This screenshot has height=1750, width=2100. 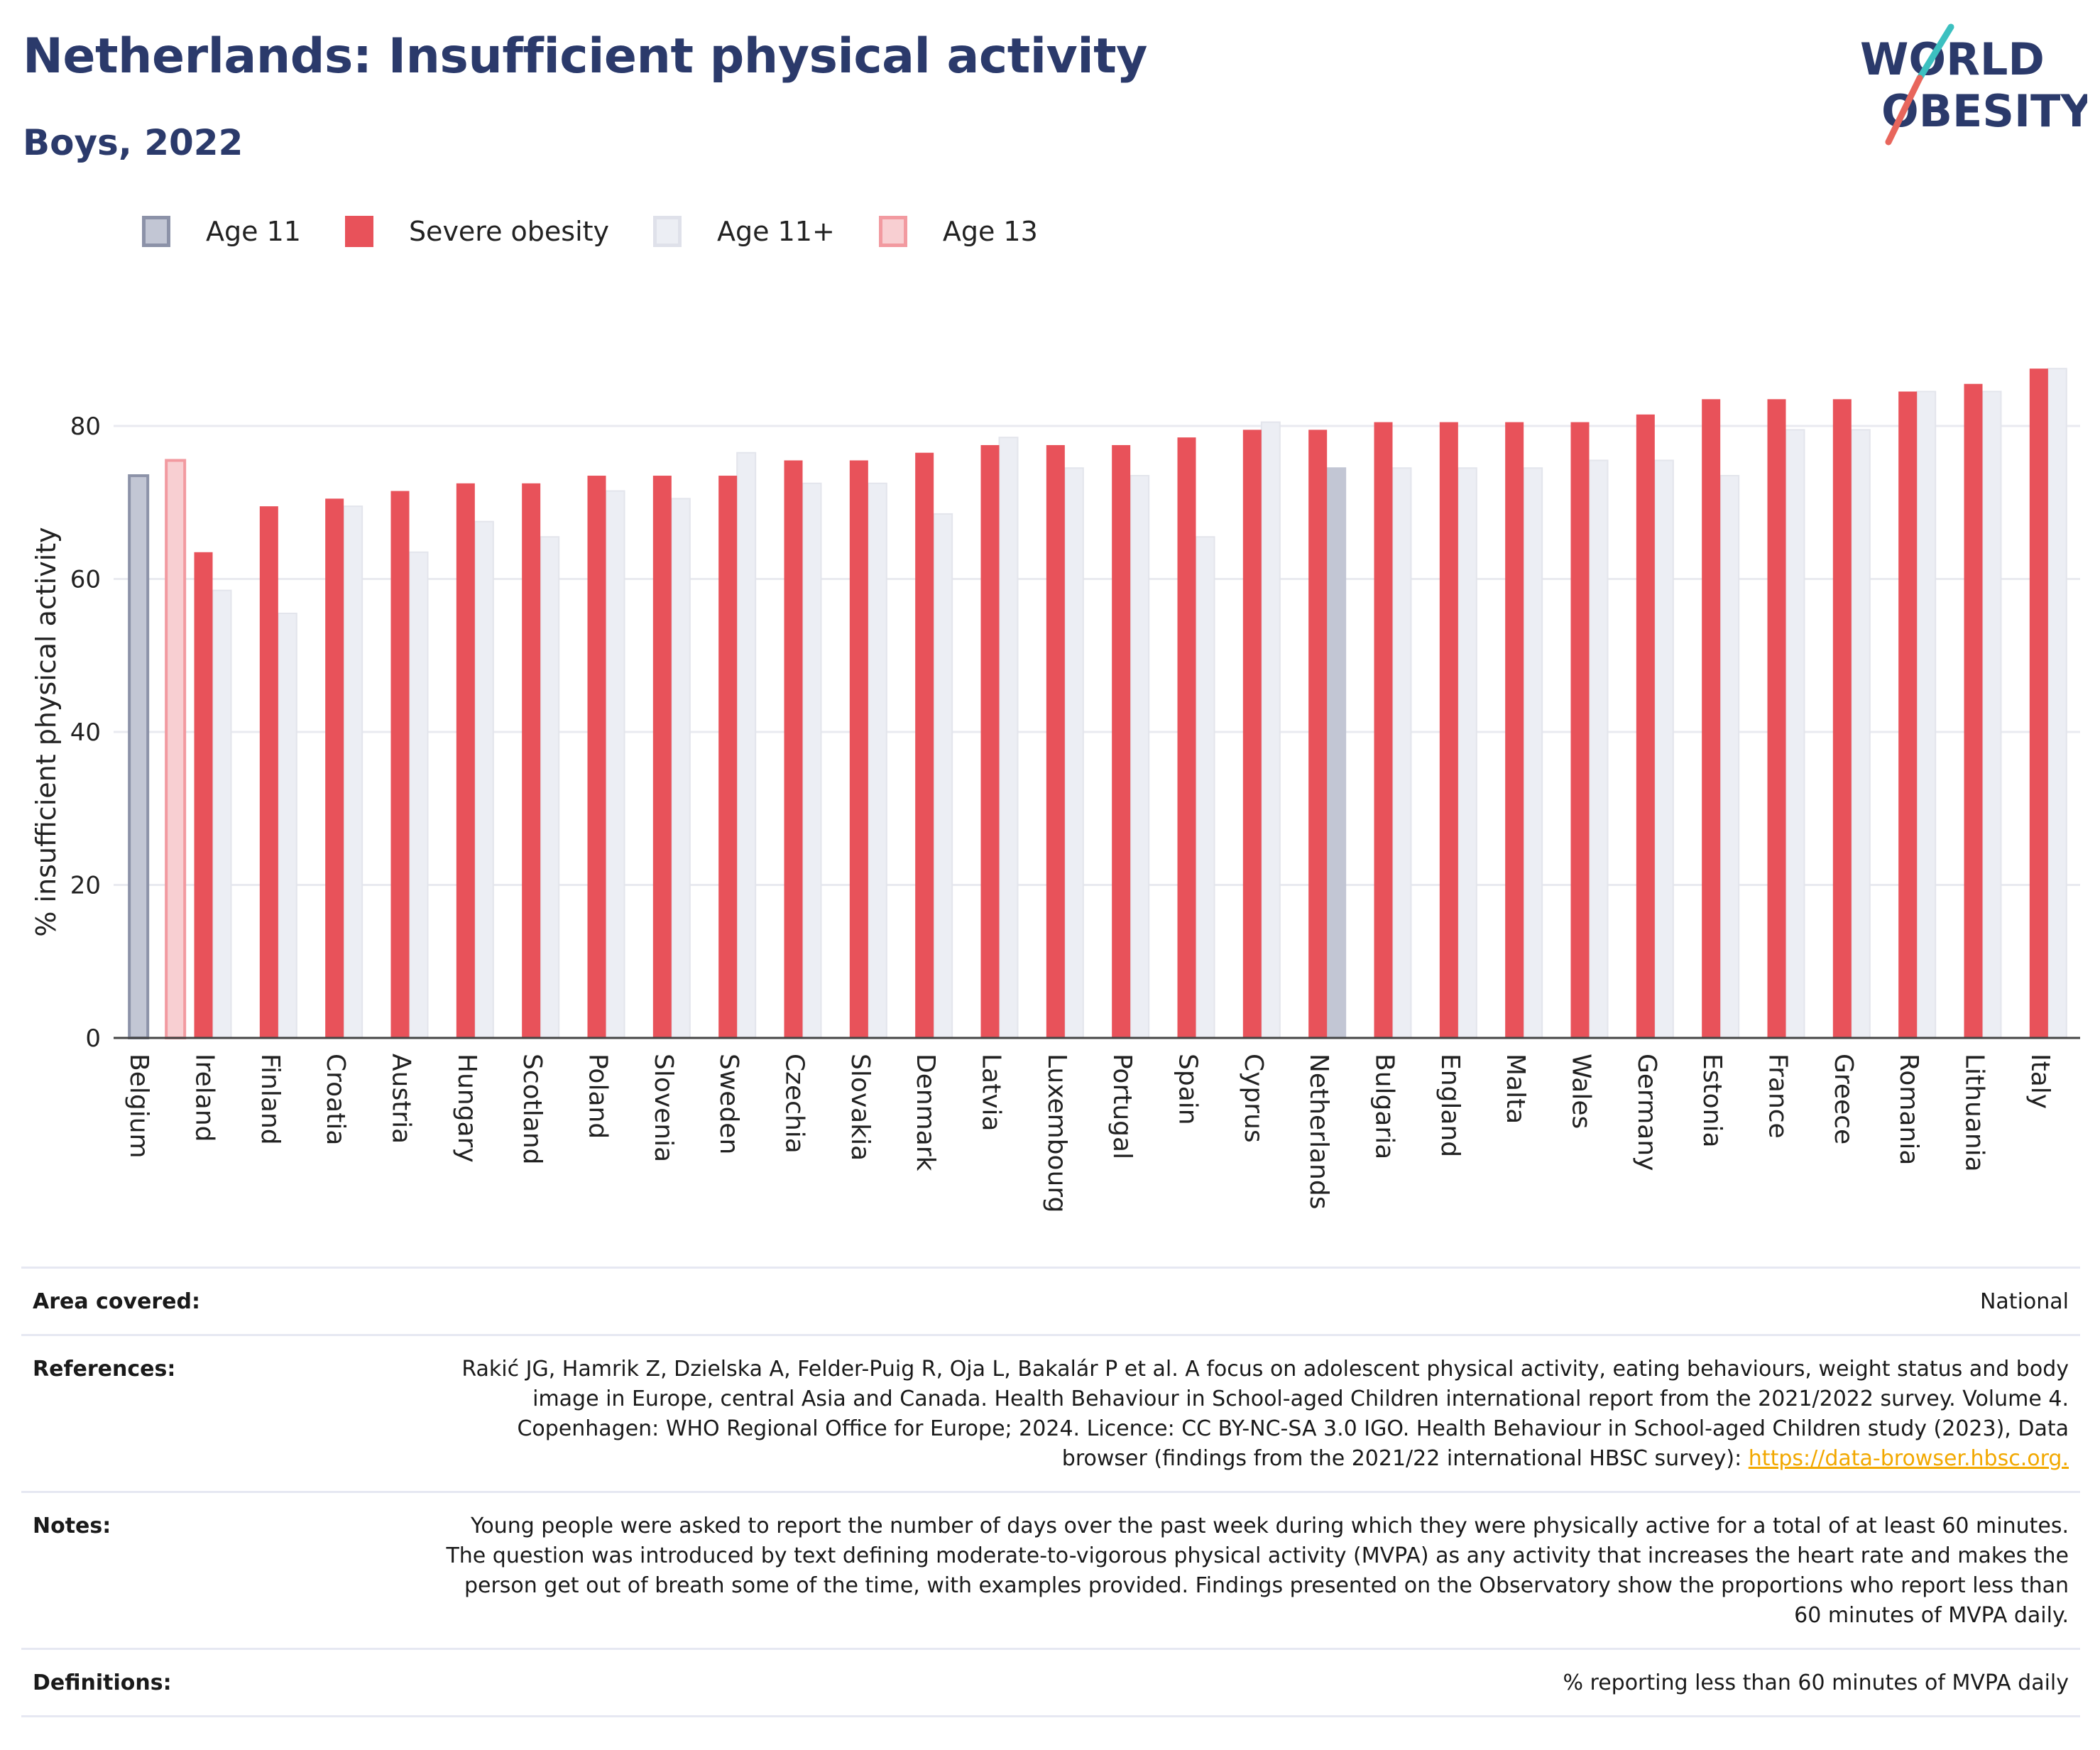 I want to click on y-tick-label: 60, so click(x=85, y=580).